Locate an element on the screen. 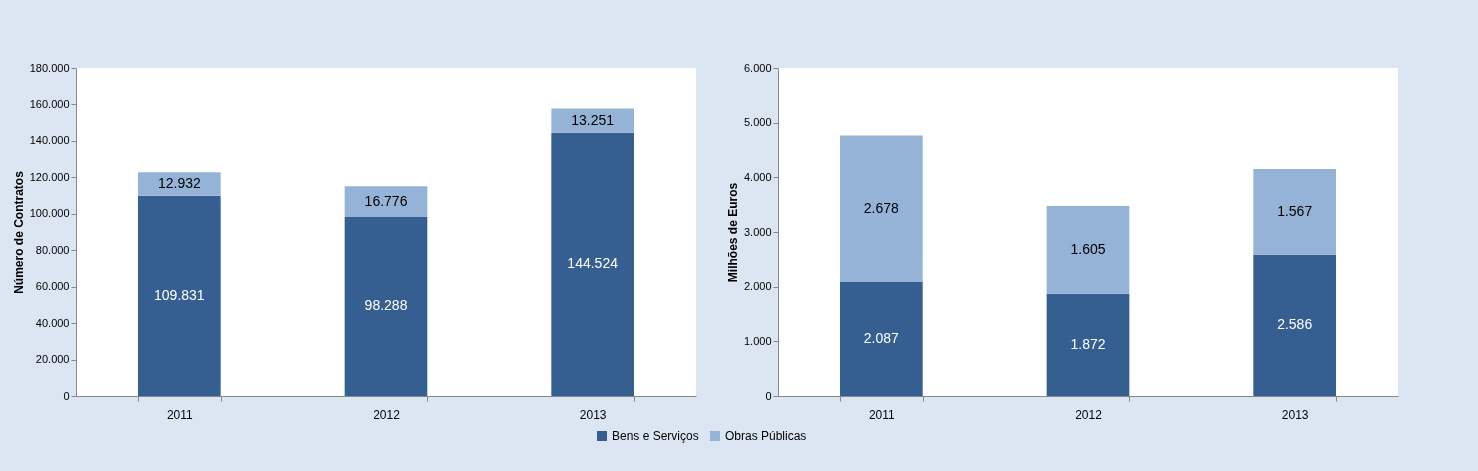  data-label: 109.831 is located at coordinates (179, 294).